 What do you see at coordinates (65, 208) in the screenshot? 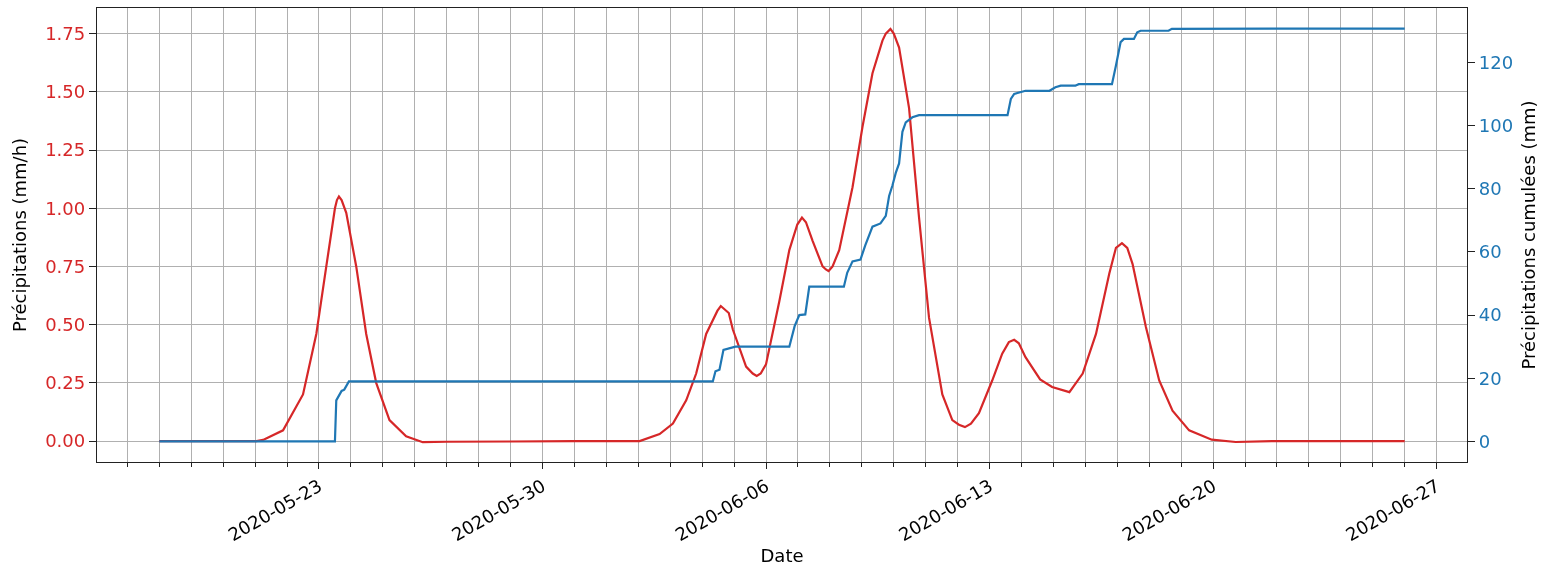
I see `y-tick-label: 1.00` at bounding box center [65, 208].